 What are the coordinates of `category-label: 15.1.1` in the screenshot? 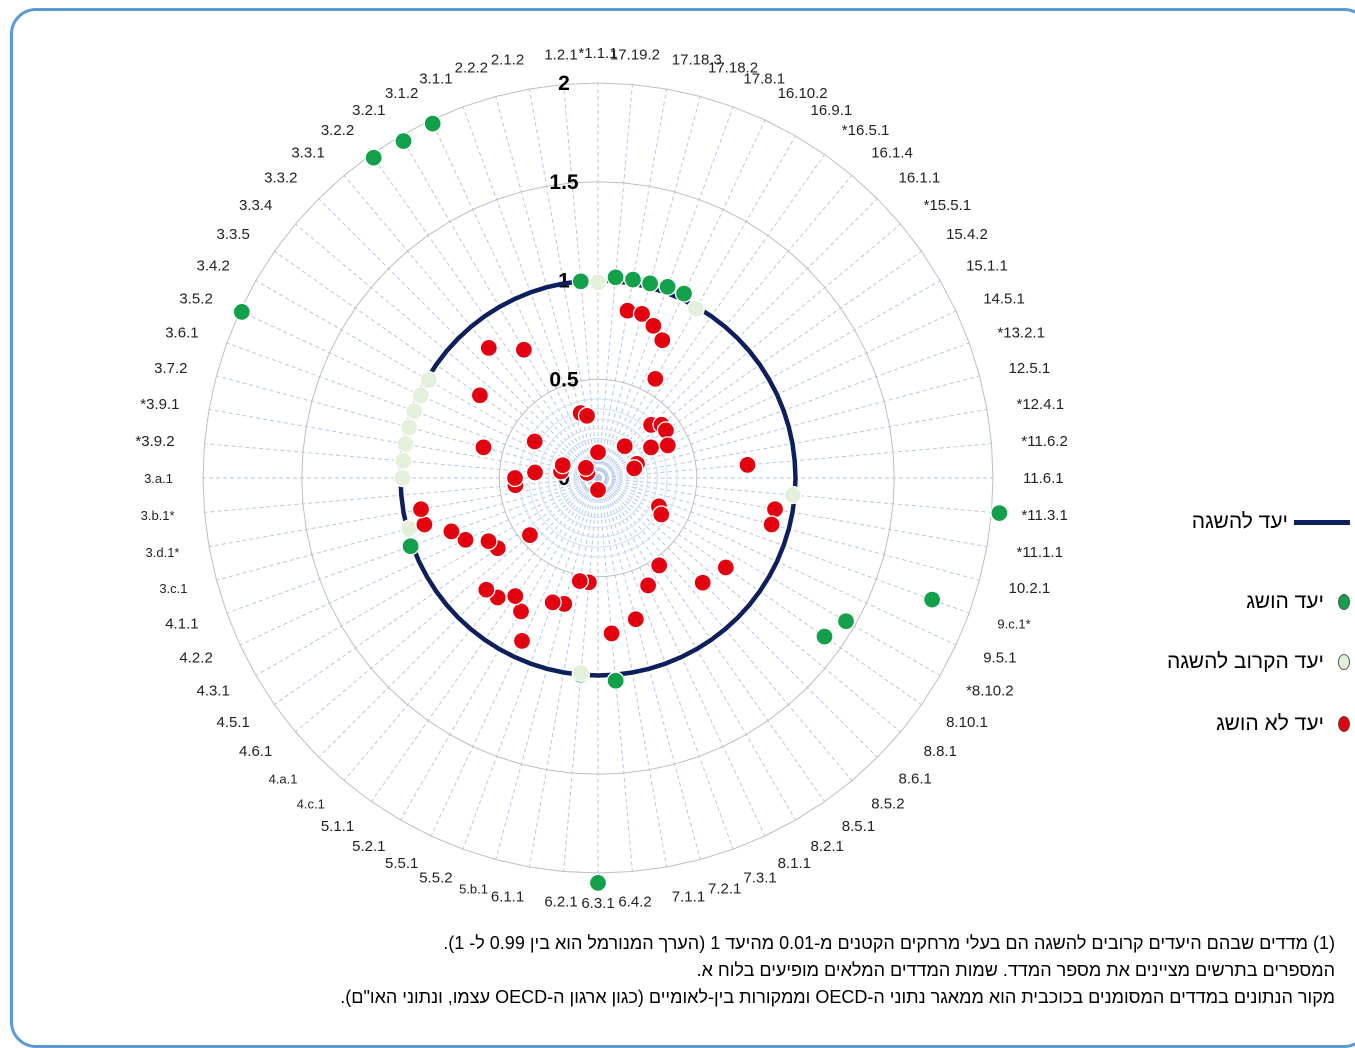 It's located at (987, 266).